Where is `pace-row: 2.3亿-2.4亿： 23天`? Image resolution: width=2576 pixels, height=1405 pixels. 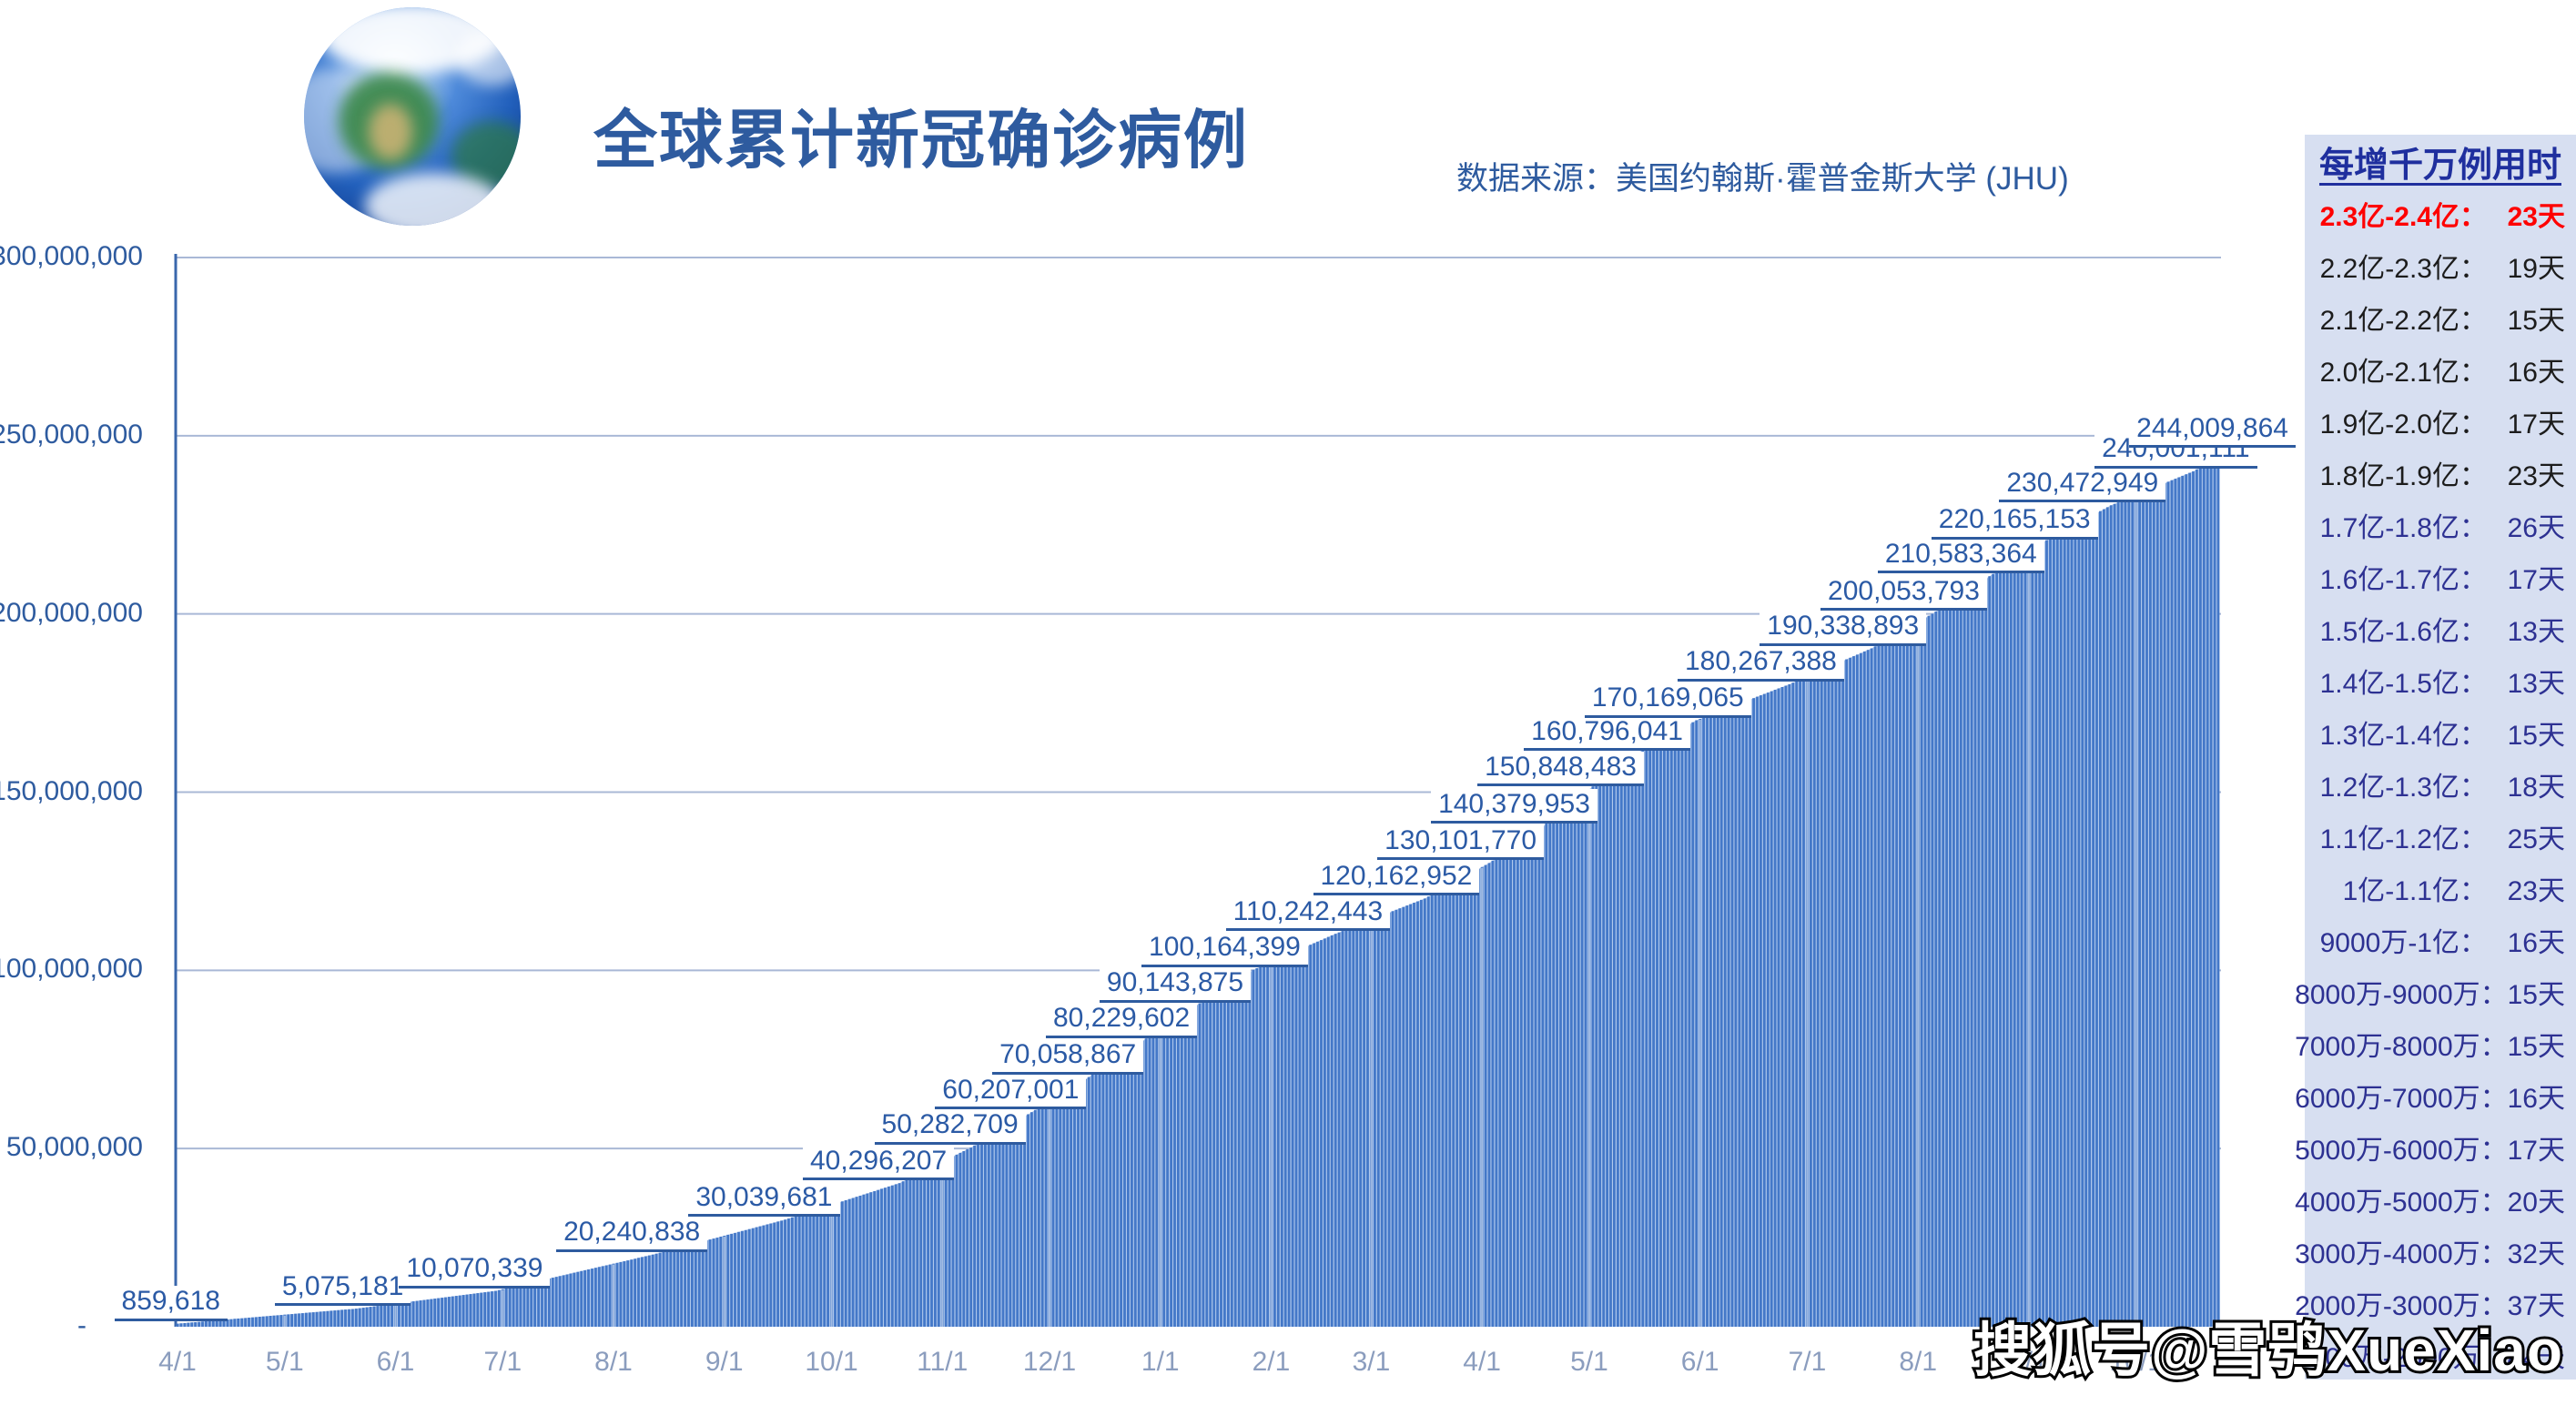
pace-row: 2.3亿-2.4亿： 23天 is located at coordinates (2440, 213).